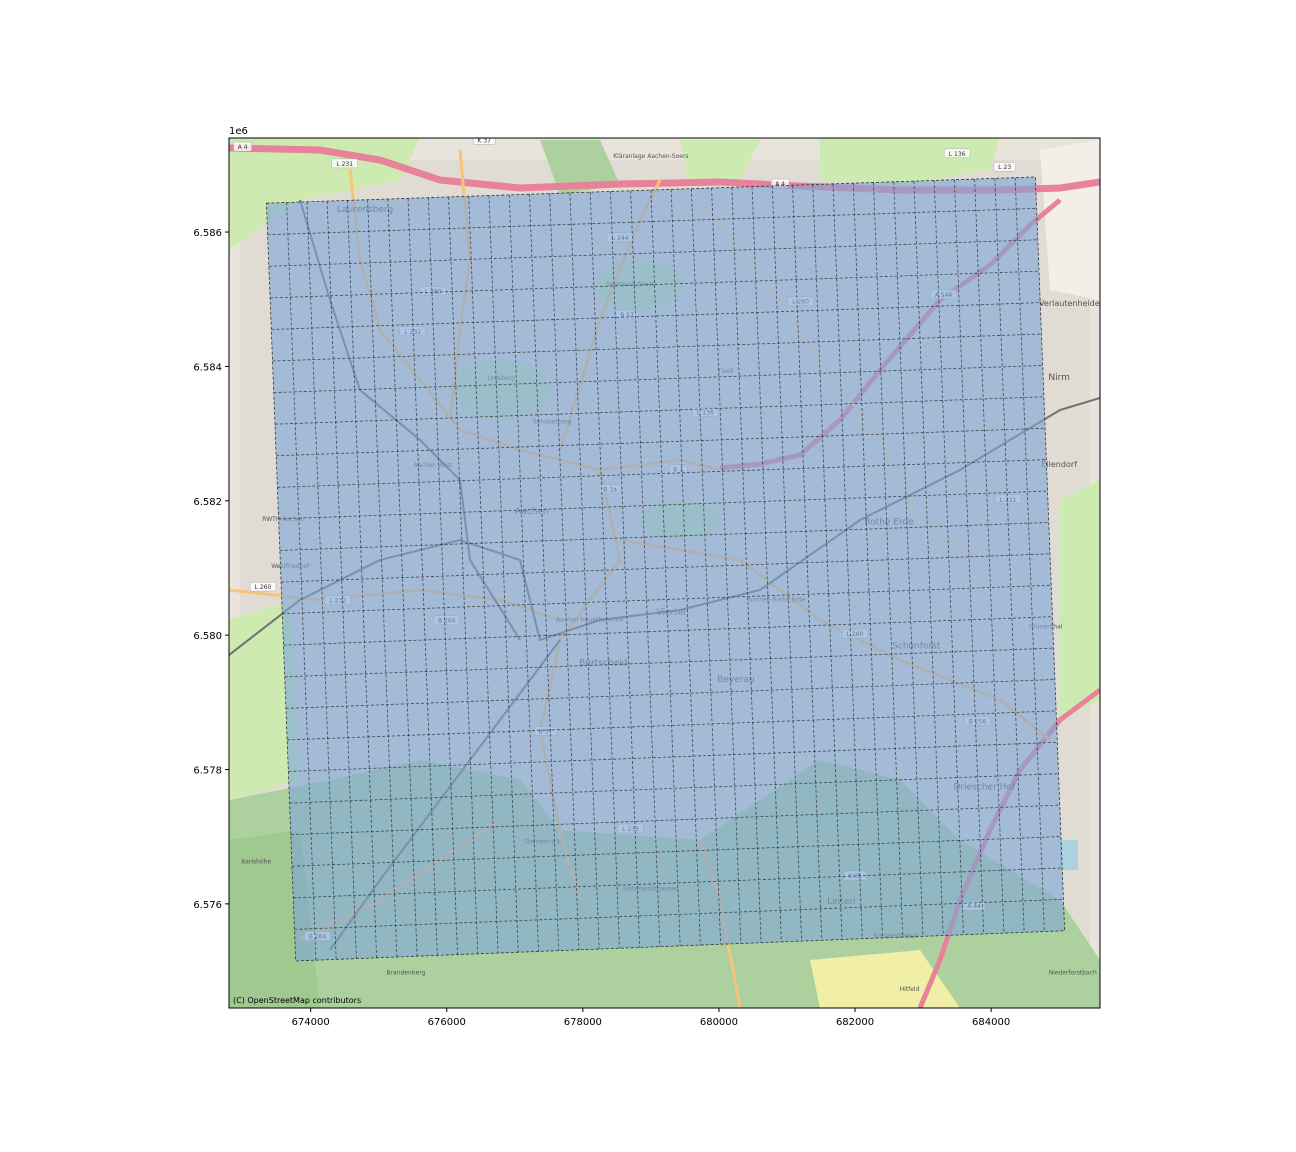 The height and width of the screenshot is (1152, 1296). I want to click on x-axis: 674000 676000 678000 680000 682000 684000, so click(651, 1018).